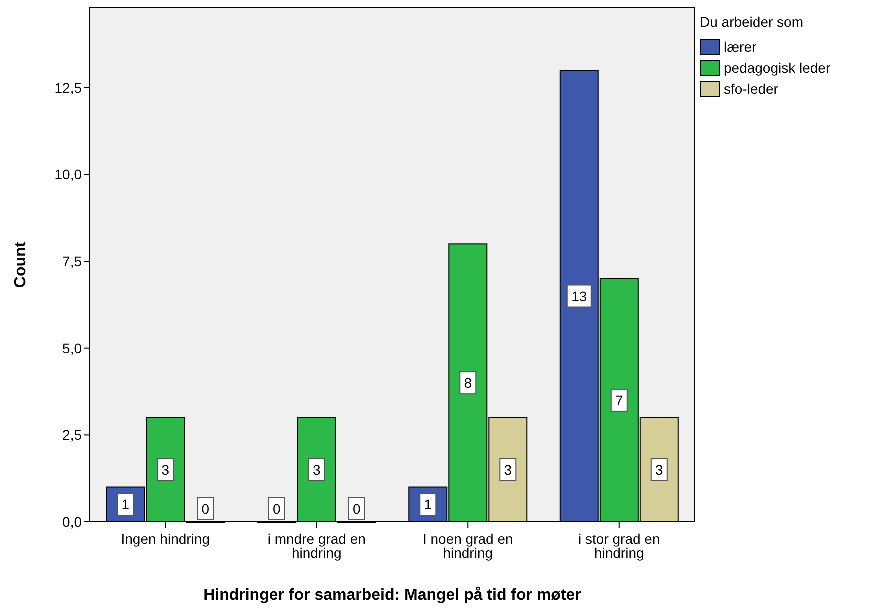  Describe the element at coordinates (751, 88) in the screenshot. I see `legend-label: sfo-leder` at that location.